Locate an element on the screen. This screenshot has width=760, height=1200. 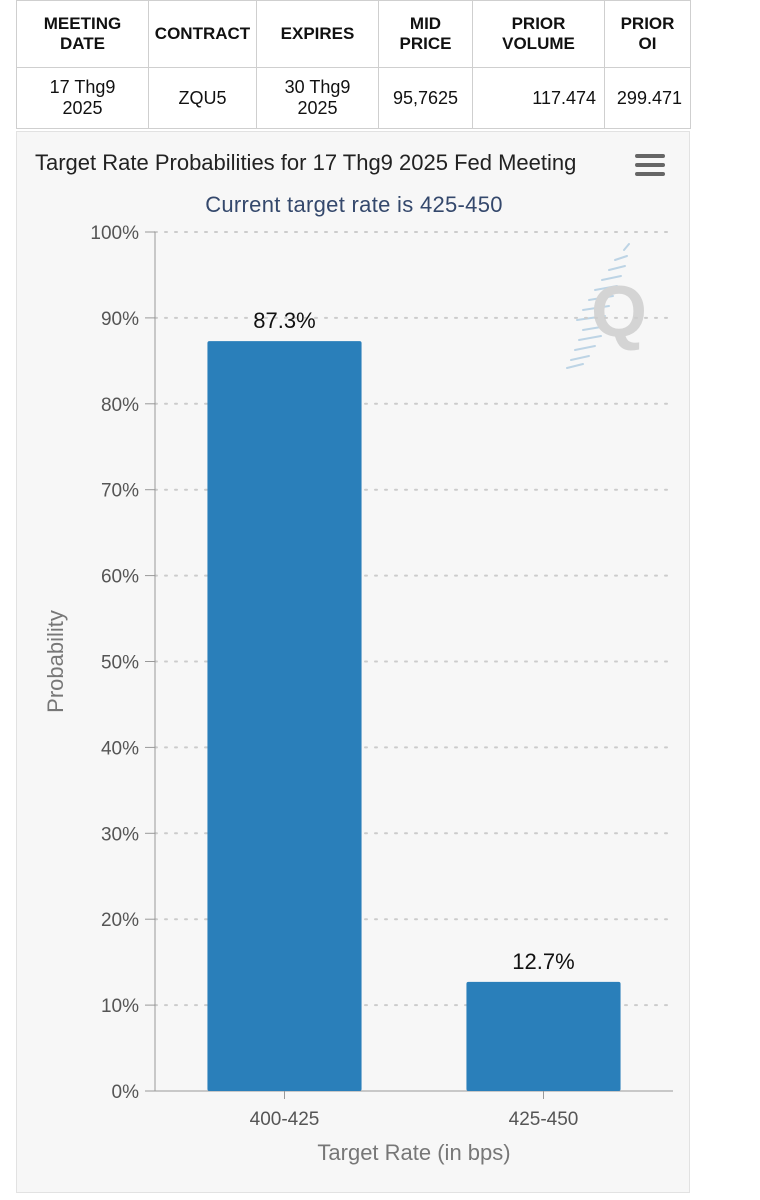
y-tick-label: 100% is located at coordinates (114, 233).